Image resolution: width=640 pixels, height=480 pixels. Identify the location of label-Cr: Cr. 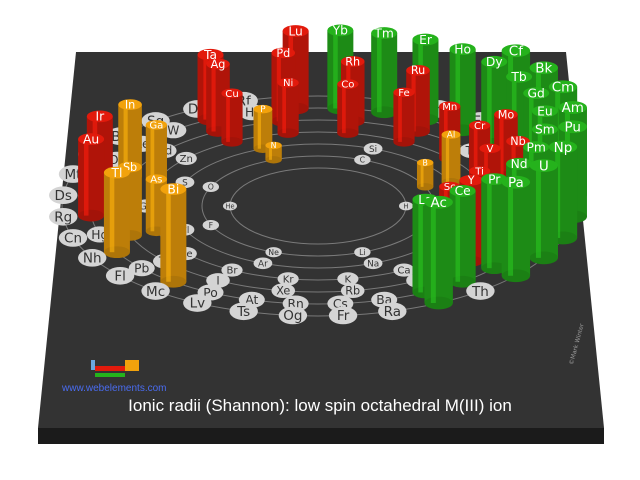
(480, 126).